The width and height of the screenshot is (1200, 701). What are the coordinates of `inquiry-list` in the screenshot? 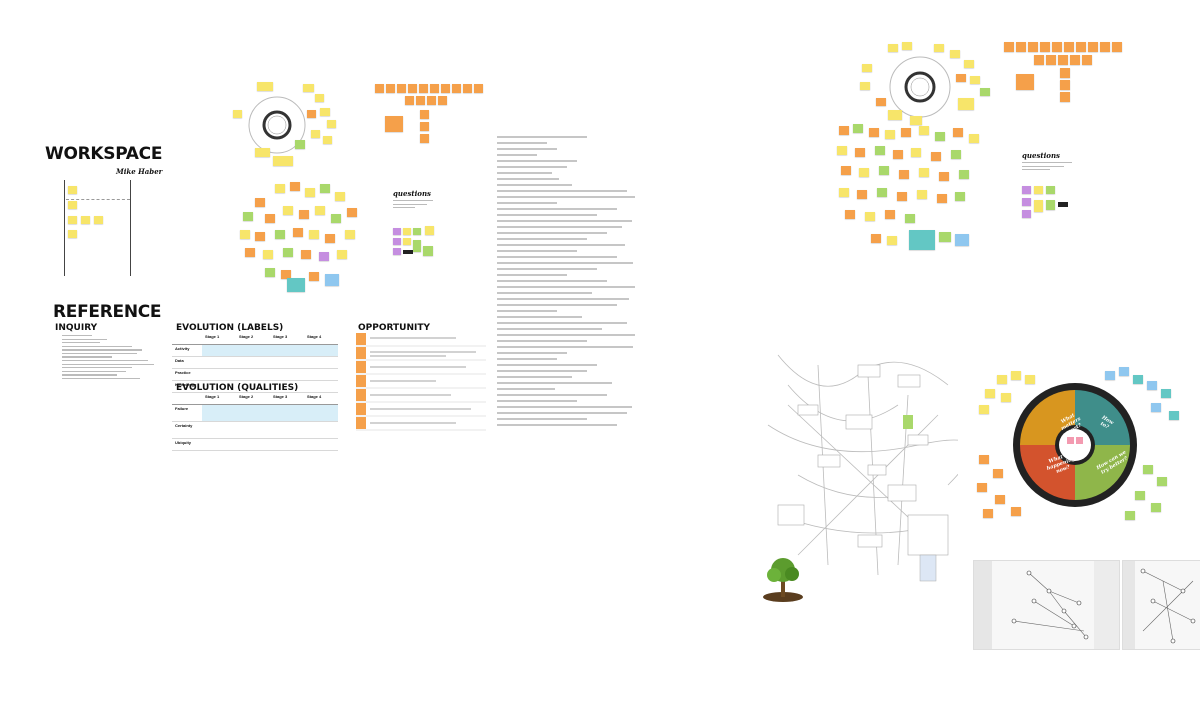 It's located at (112, 358).